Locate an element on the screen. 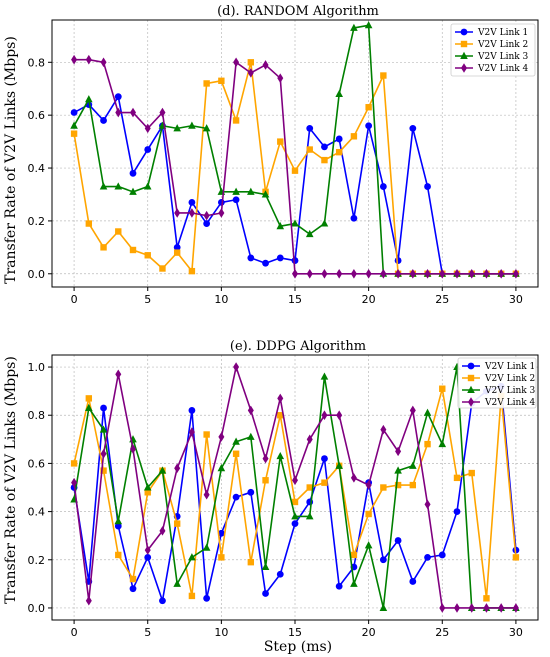 The height and width of the screenshot is (657, 550). y-tick-label: 0.2 is located at coordinates (37, 221).